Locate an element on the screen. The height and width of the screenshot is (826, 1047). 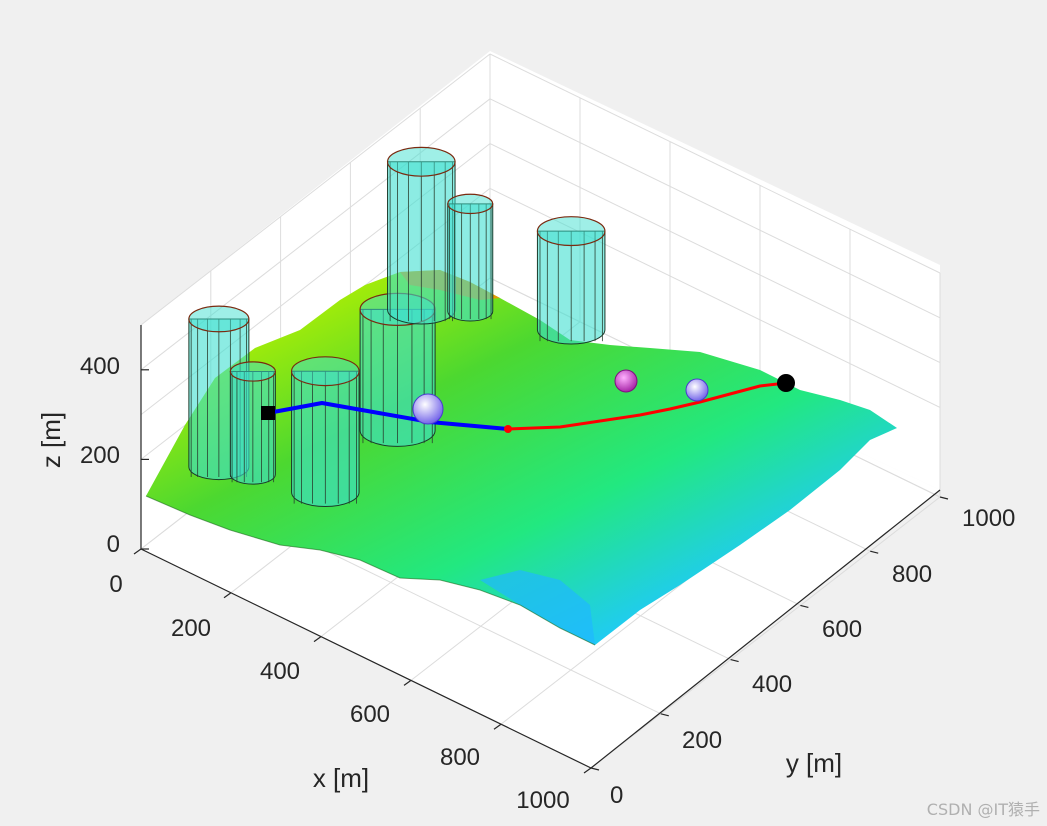
x-ticks: 0 200 400 600 800 1000 is located at coordinates (339, 692).